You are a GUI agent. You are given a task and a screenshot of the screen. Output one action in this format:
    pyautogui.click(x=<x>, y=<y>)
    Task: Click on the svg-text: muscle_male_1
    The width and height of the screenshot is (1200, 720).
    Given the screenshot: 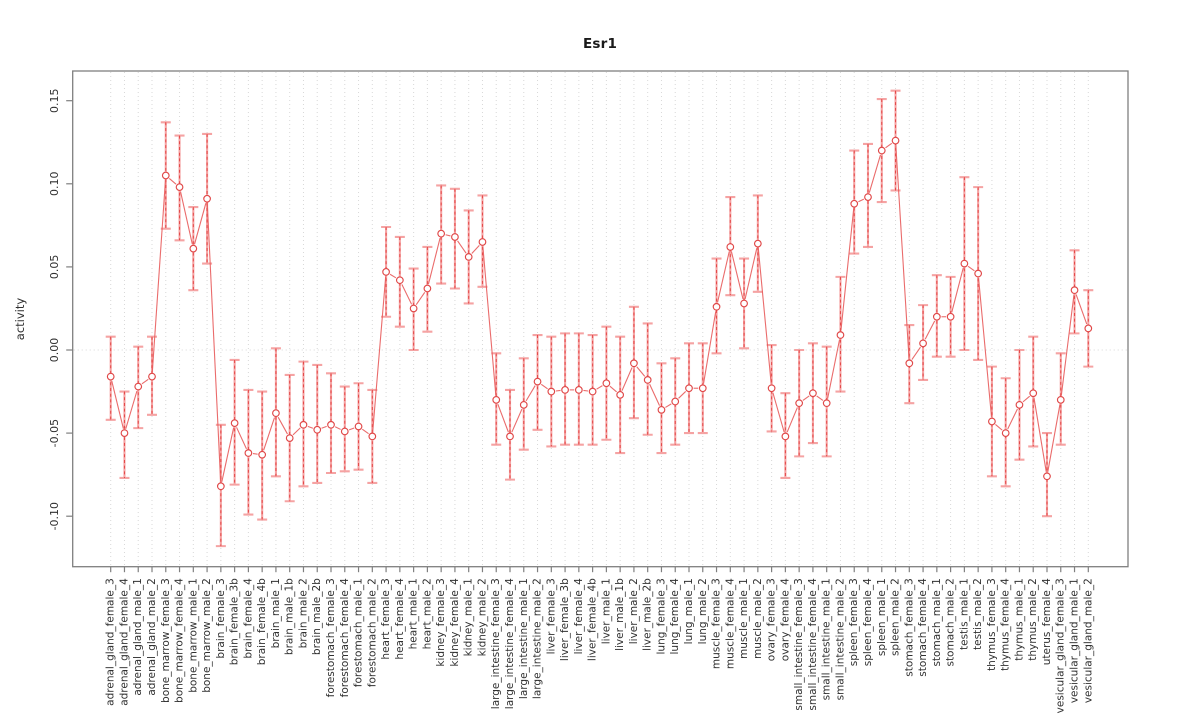 What is the action you would take?
    pyautogui.click(x=744, y=618)
    